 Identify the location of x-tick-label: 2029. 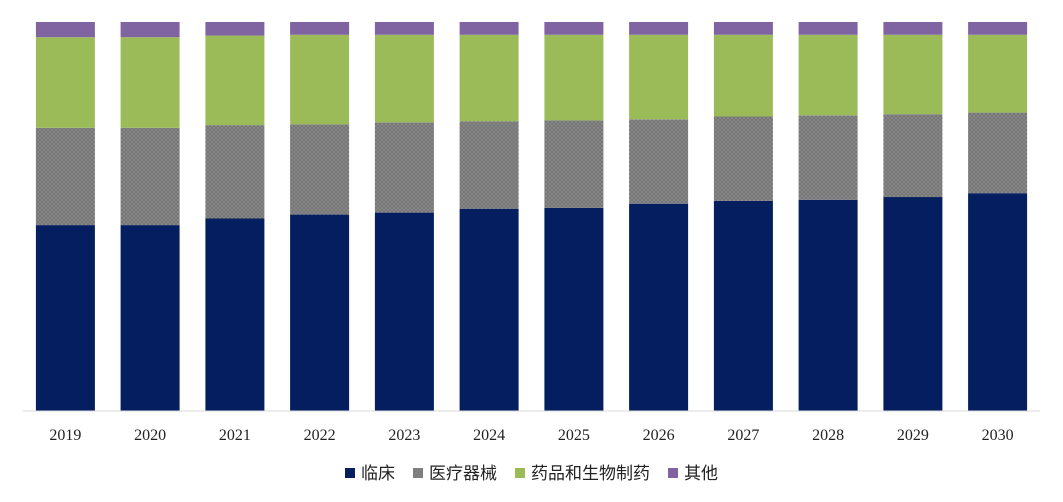
(913, 435).